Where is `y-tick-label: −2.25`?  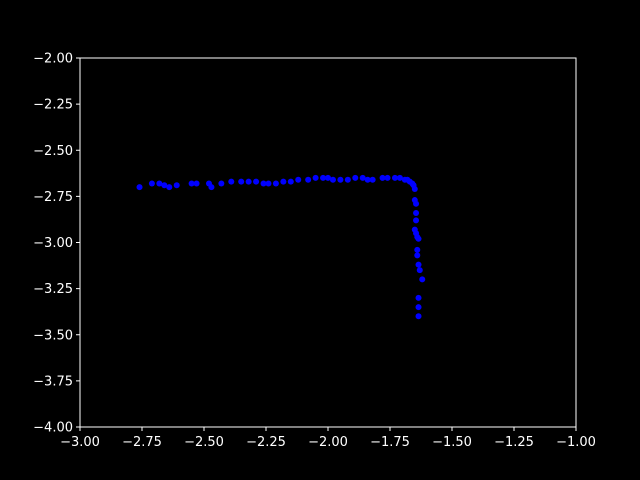 y-tick-label: −2.25 is located at coordinates (53, 105).